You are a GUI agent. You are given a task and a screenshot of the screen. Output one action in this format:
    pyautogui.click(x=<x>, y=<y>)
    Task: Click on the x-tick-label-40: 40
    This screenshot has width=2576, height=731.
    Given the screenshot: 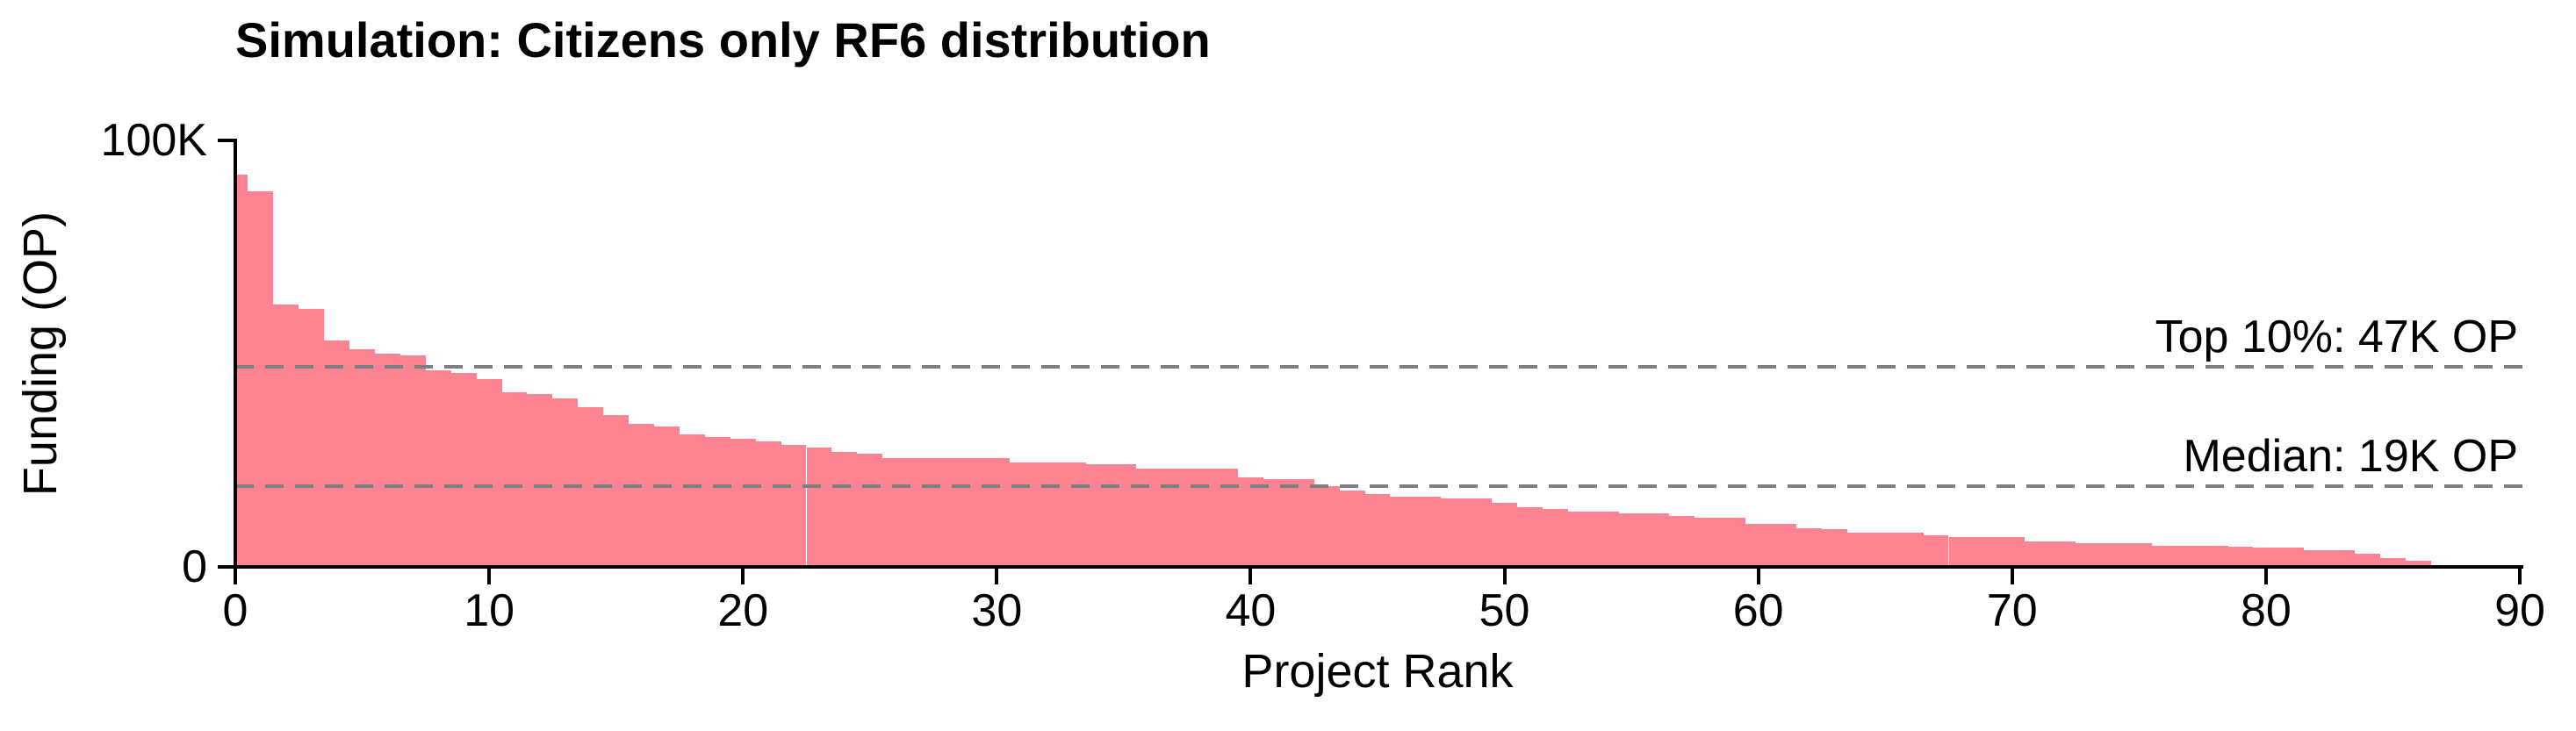 What is the action you would take?
    pyautogui.click(x=1251, y=610)
    